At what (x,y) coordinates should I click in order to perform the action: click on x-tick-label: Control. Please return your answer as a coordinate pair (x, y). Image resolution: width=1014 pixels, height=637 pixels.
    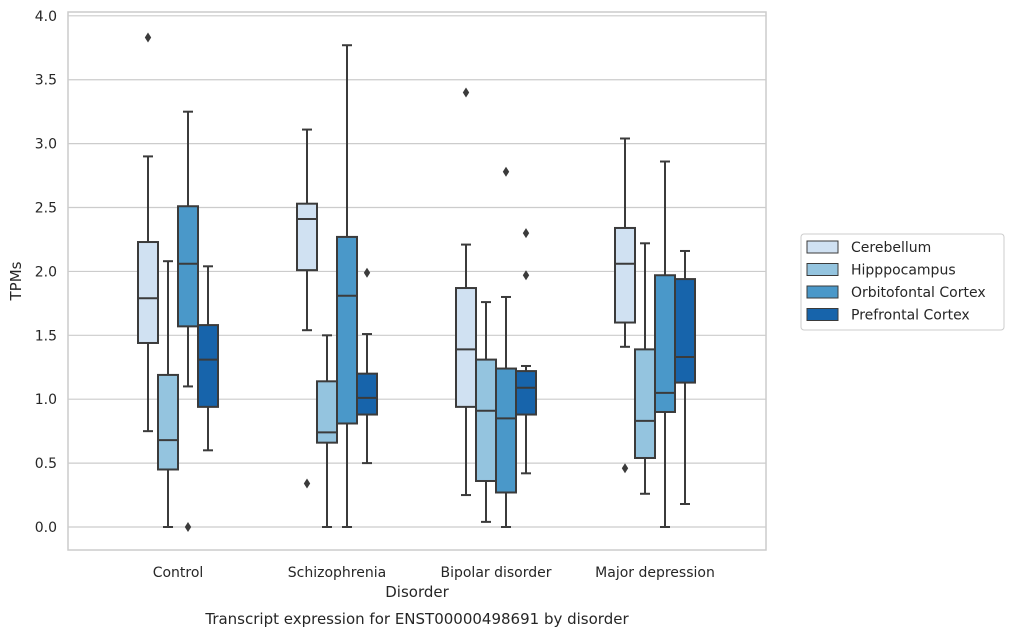
    Looking at the image, I should click on (178, 573).